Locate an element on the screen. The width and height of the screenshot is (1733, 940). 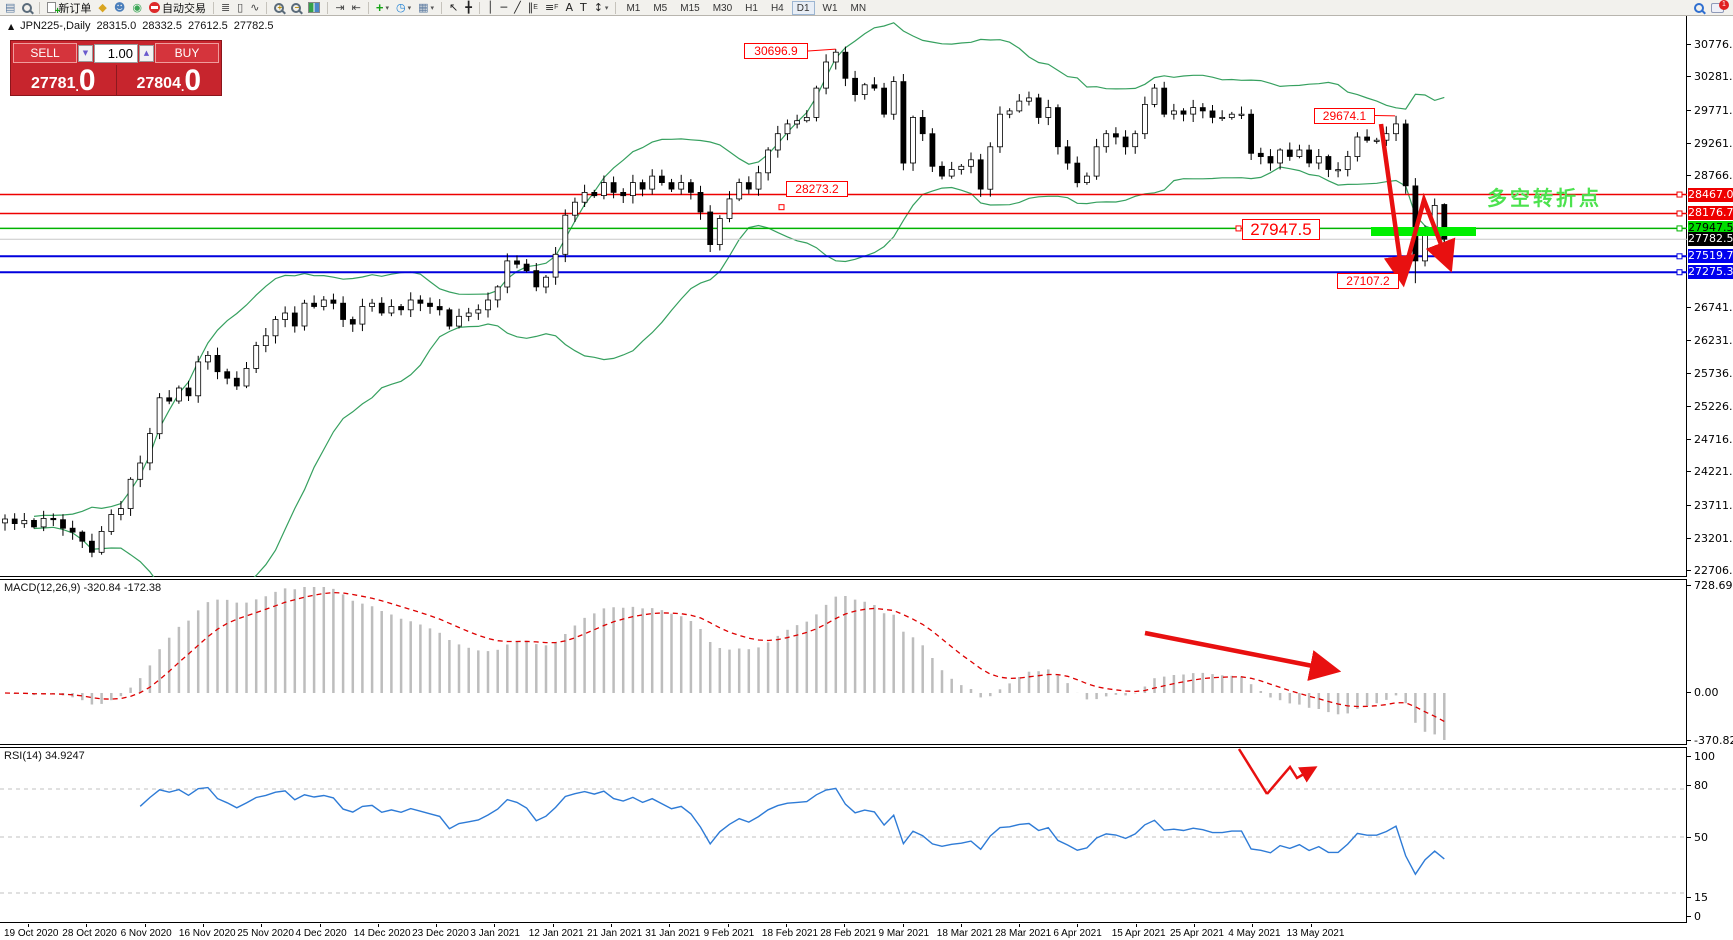
profile-icon: ☻ is located at coordinates (119, 7).